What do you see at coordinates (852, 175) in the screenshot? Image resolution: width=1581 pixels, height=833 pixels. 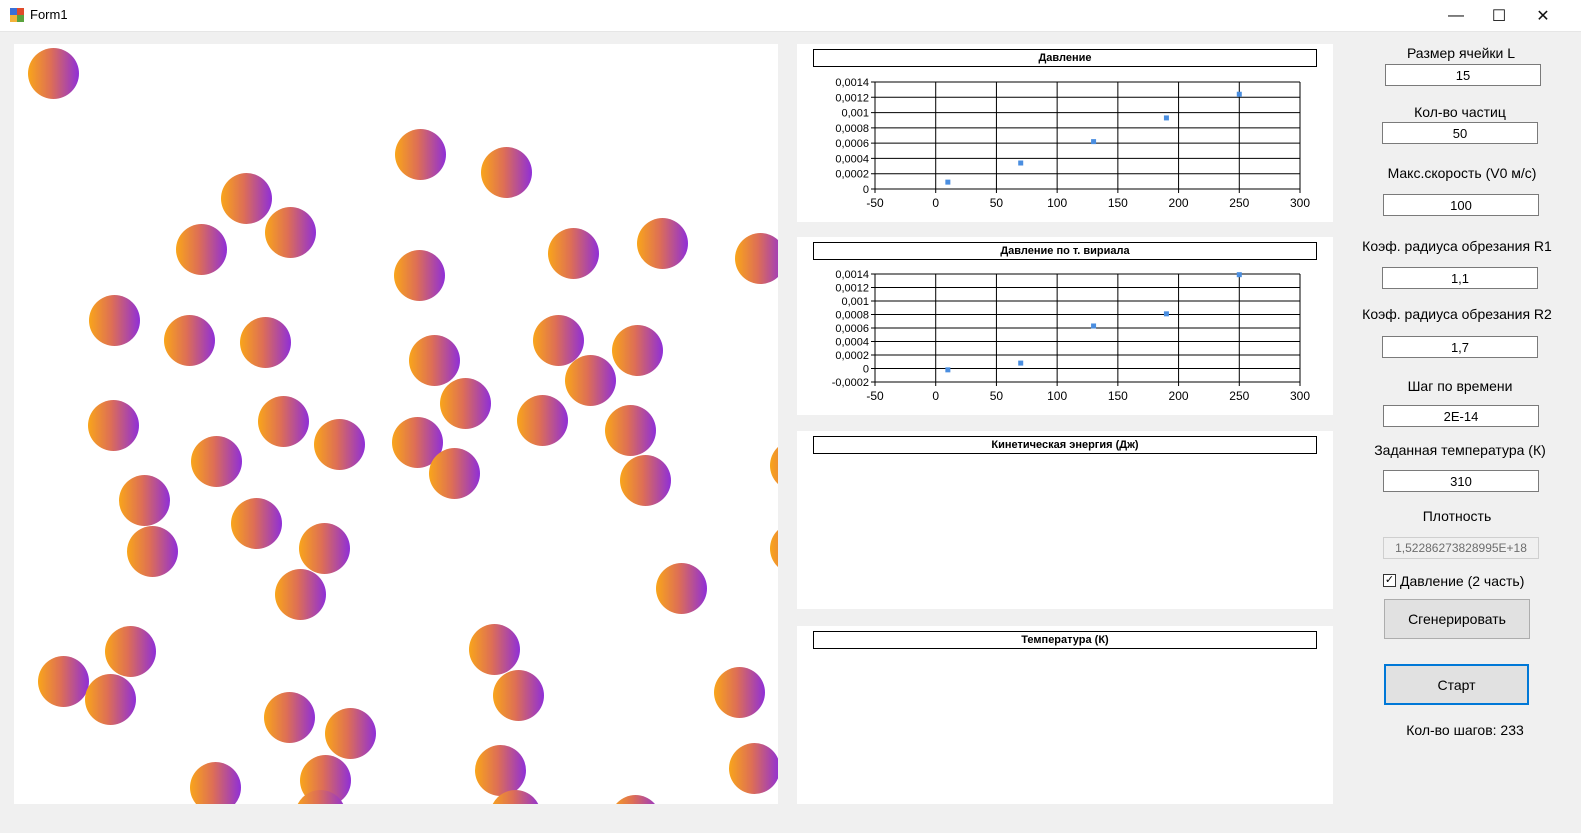 I see `pressure-chart-ytick: 0,0002` at bounding box center [852, 175].